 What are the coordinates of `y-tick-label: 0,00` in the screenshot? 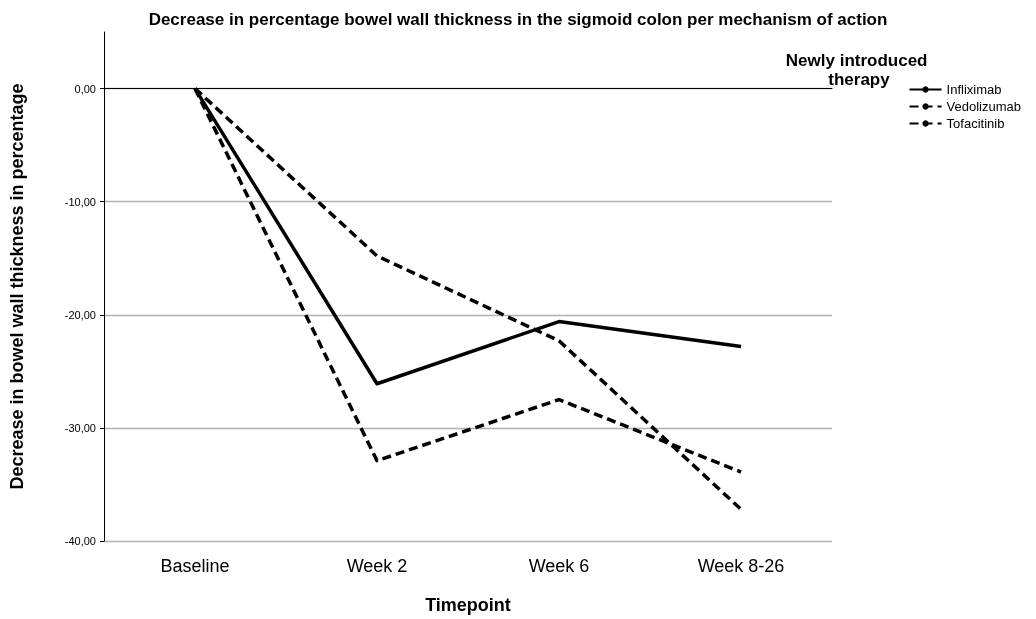 It's located at (85, 88).